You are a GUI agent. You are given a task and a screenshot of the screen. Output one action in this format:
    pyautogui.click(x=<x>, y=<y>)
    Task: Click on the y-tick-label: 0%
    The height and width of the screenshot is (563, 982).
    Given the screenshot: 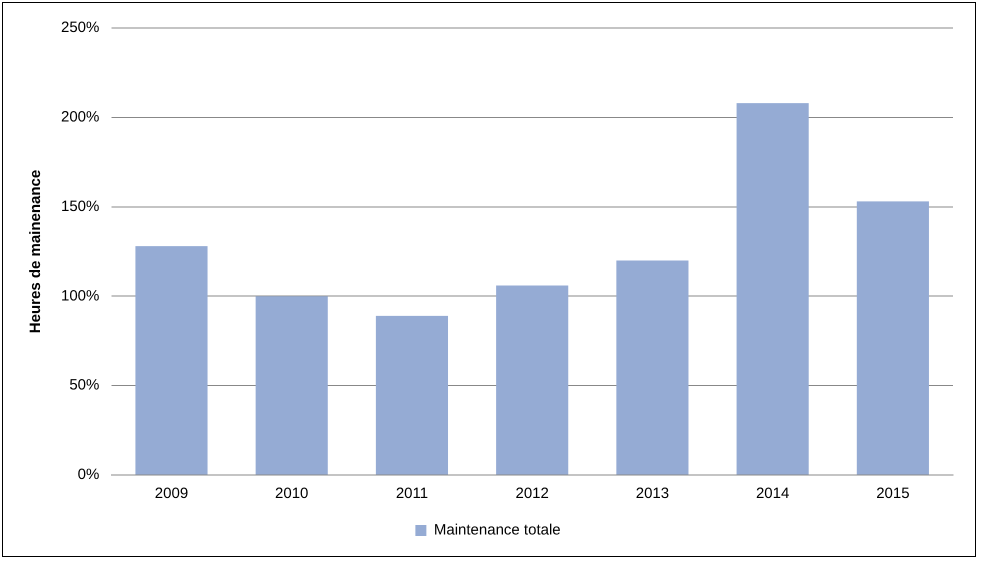 What is the action you would take?
    pyautogui.click(x=89, y=475)
    